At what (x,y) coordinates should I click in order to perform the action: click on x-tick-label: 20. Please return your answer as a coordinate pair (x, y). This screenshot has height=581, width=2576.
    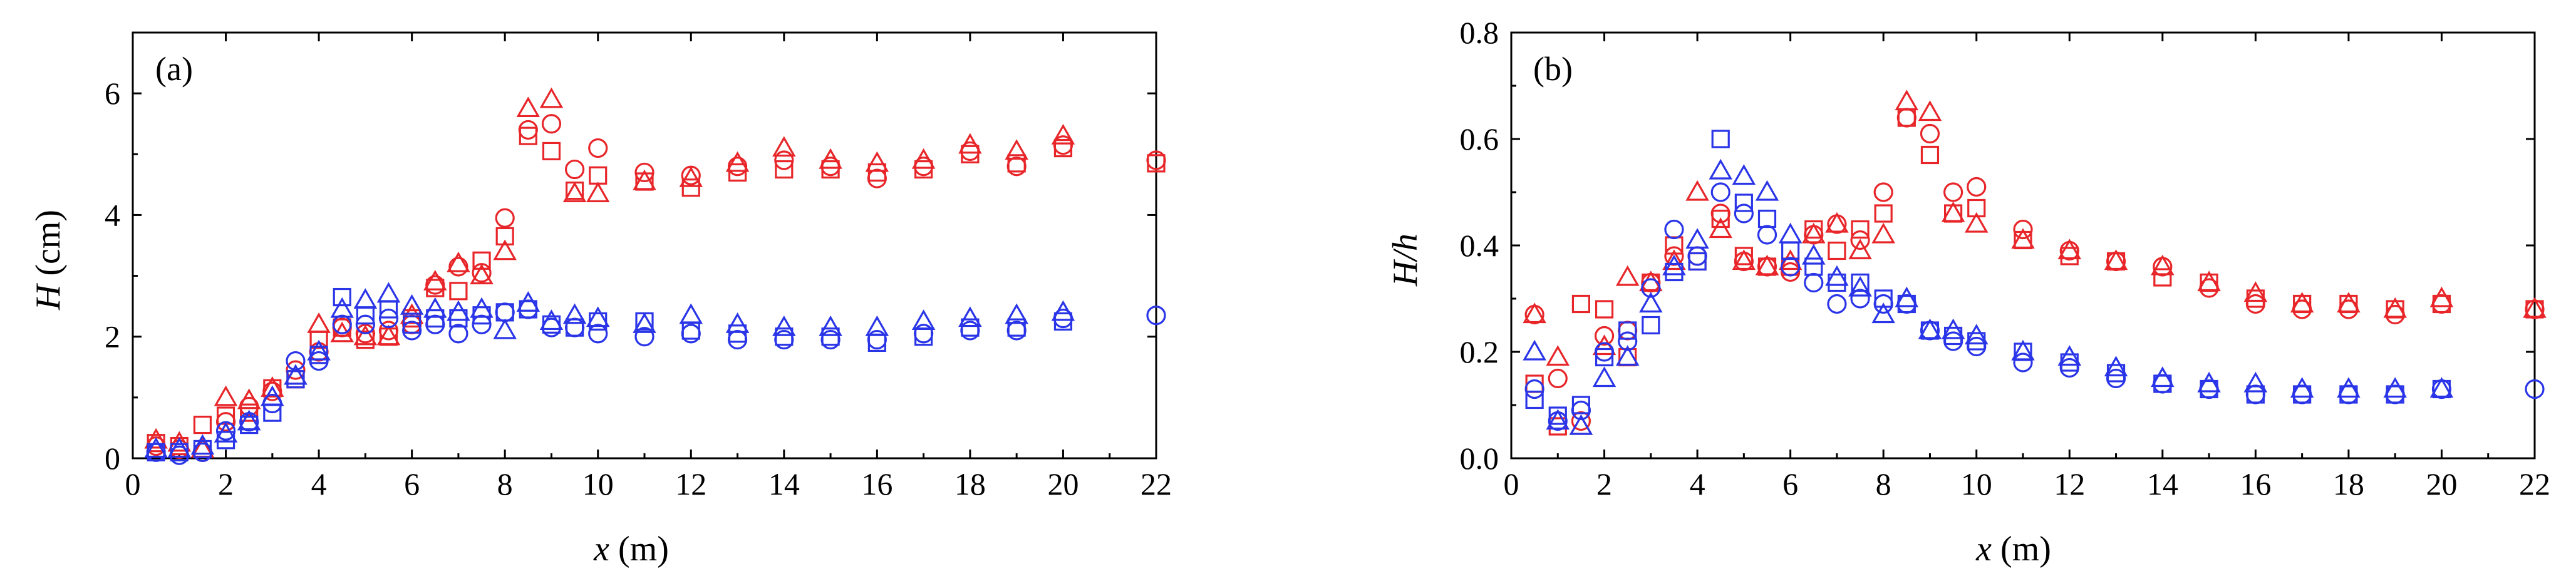
    Looking at the image, I should click on (2441, 483).